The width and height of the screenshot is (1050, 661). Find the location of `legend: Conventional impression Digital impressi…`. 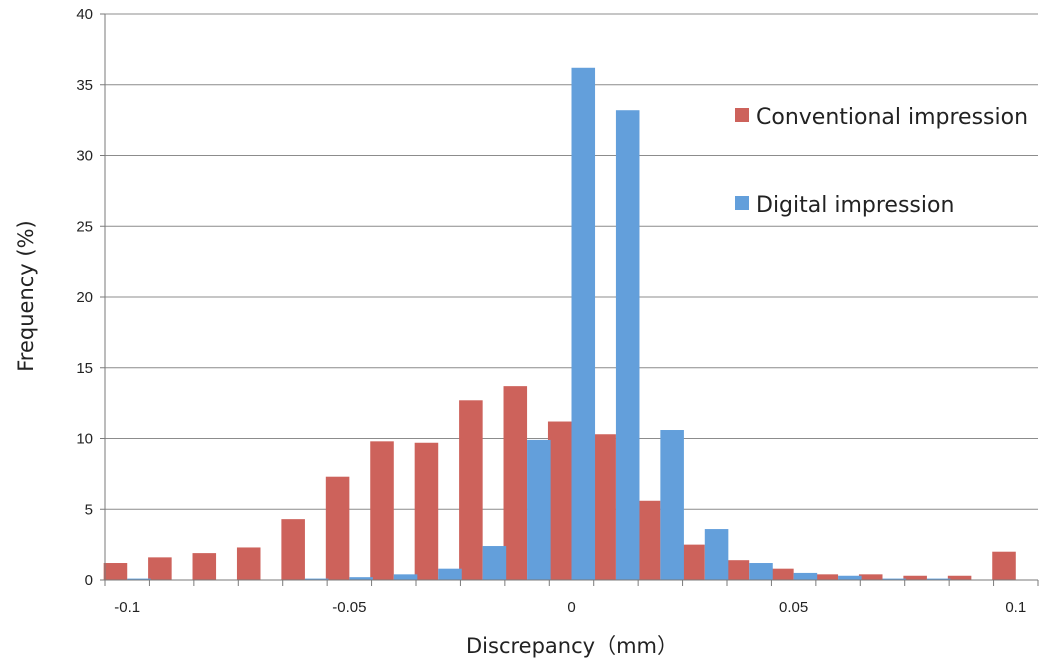

legend: Conventional impression Digital impressi… is located at coordinates (881, 161).